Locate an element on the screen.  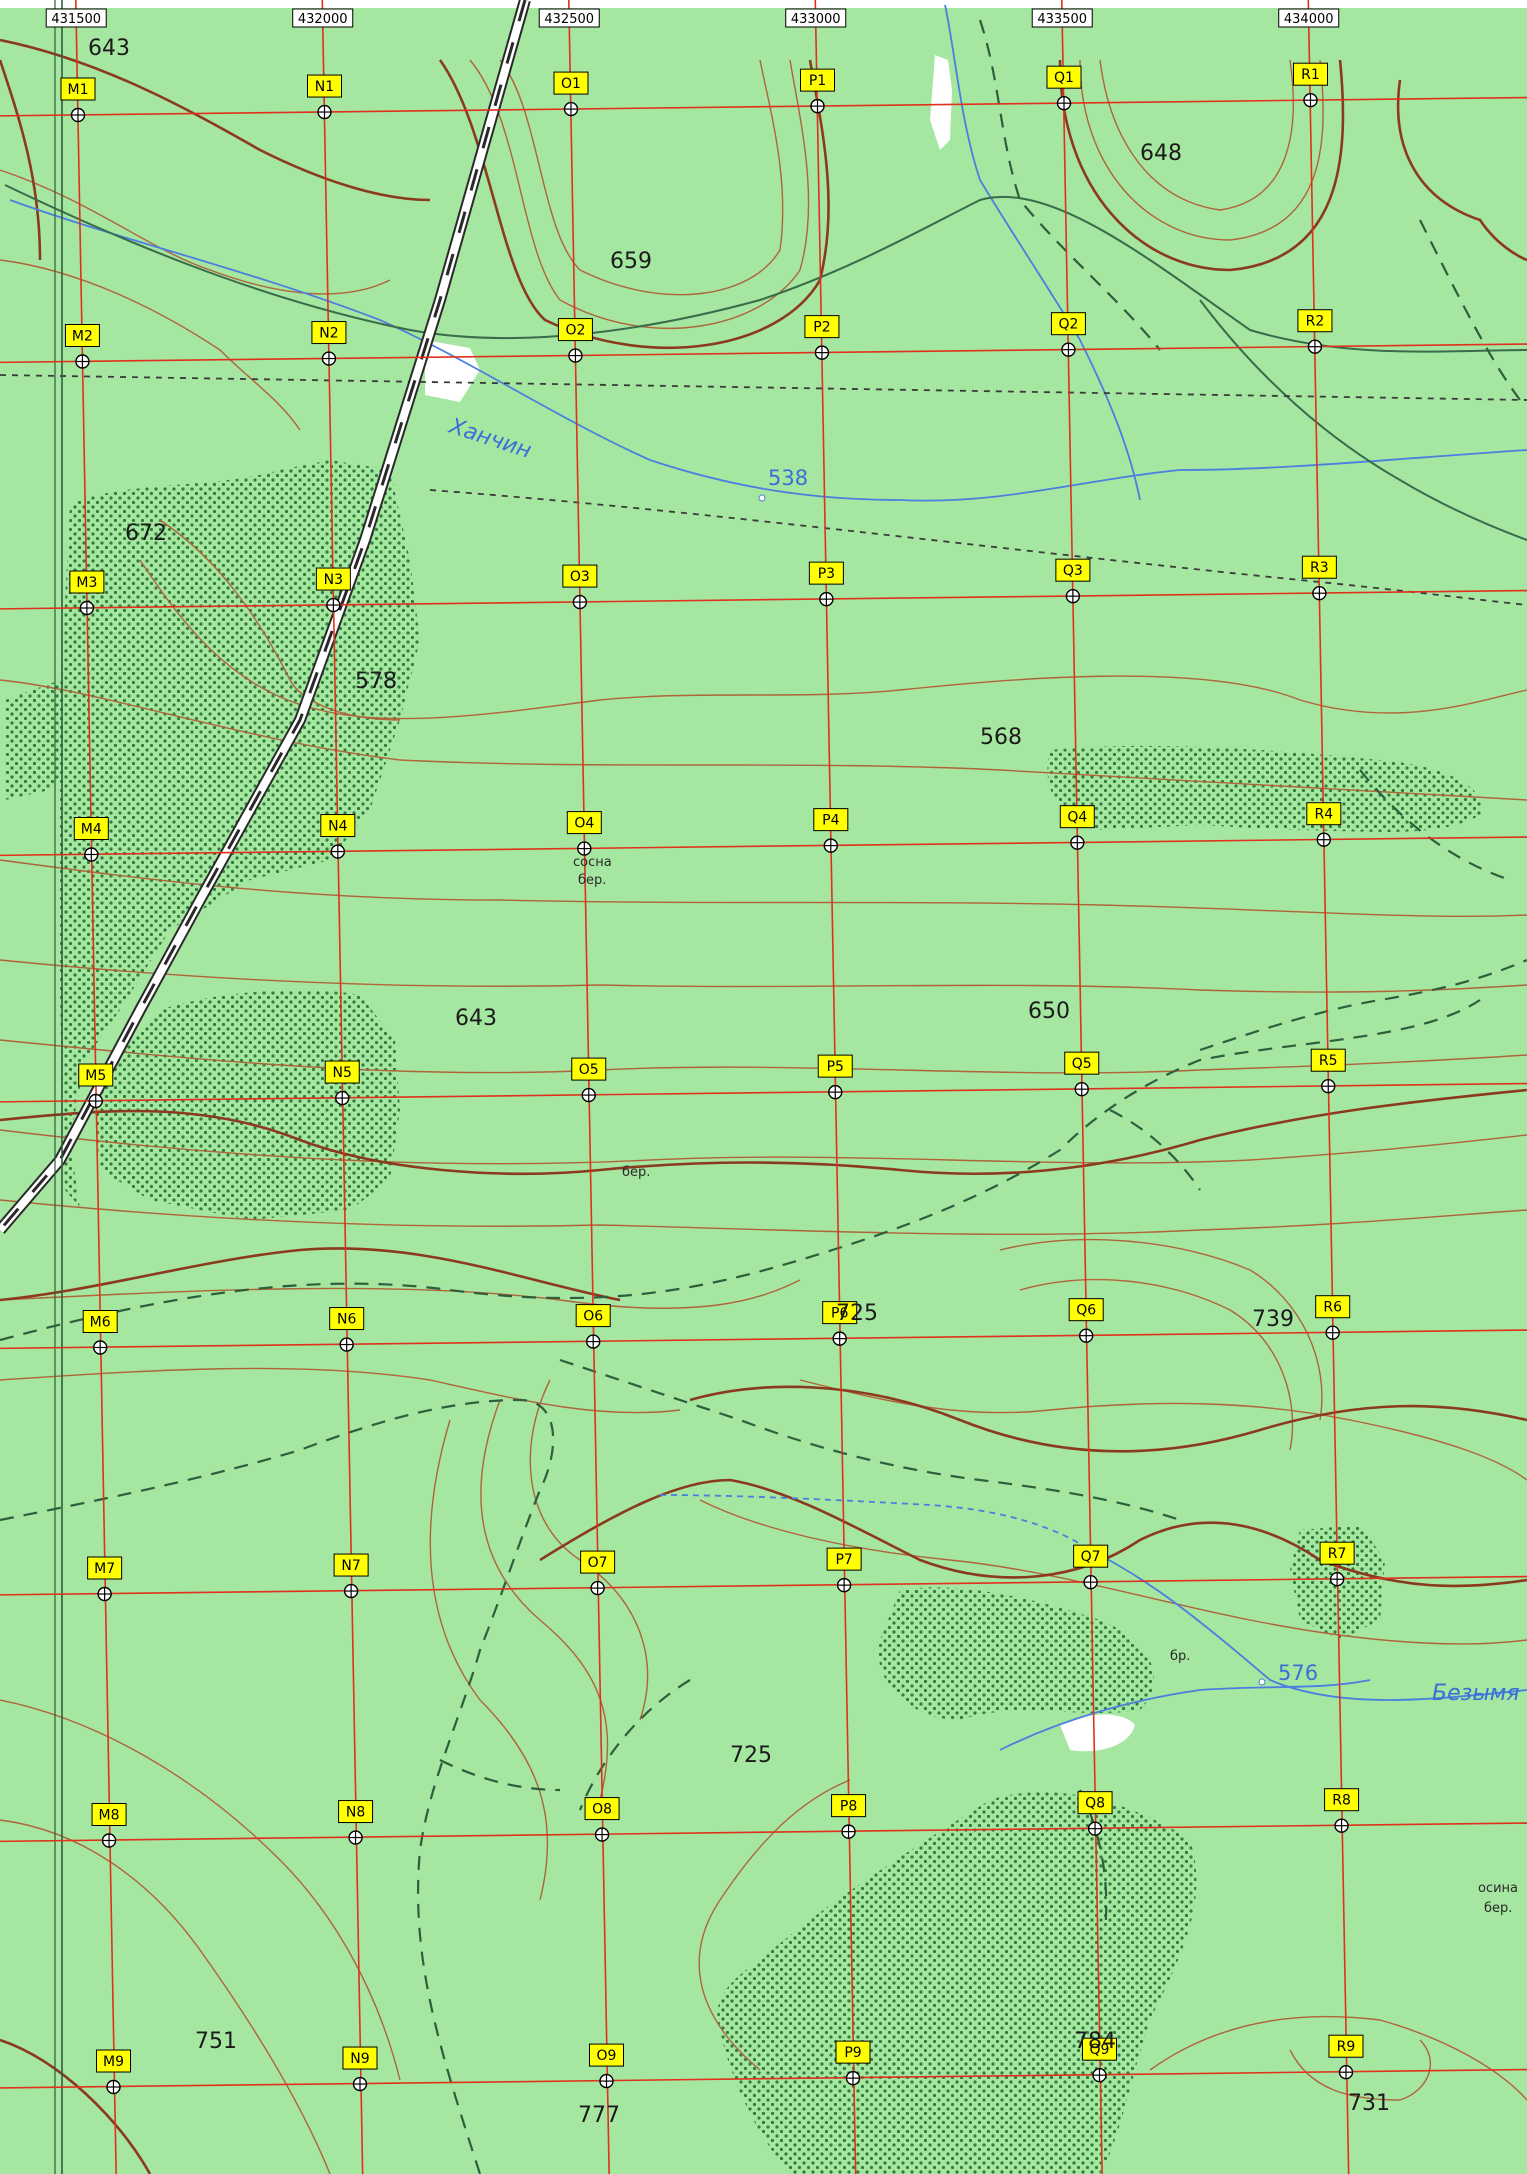
grid-point-r3: R3 is located at coordinates (1319, 578).